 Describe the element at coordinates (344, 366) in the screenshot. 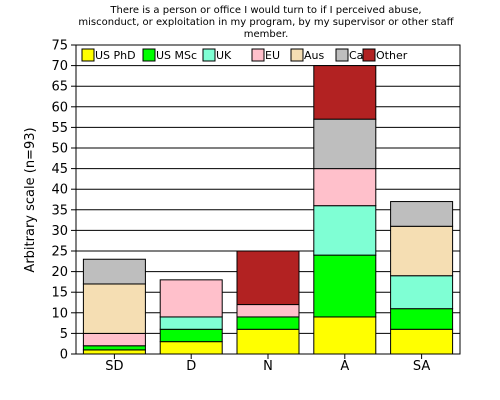

I see `x-tick-label: A` at that location.